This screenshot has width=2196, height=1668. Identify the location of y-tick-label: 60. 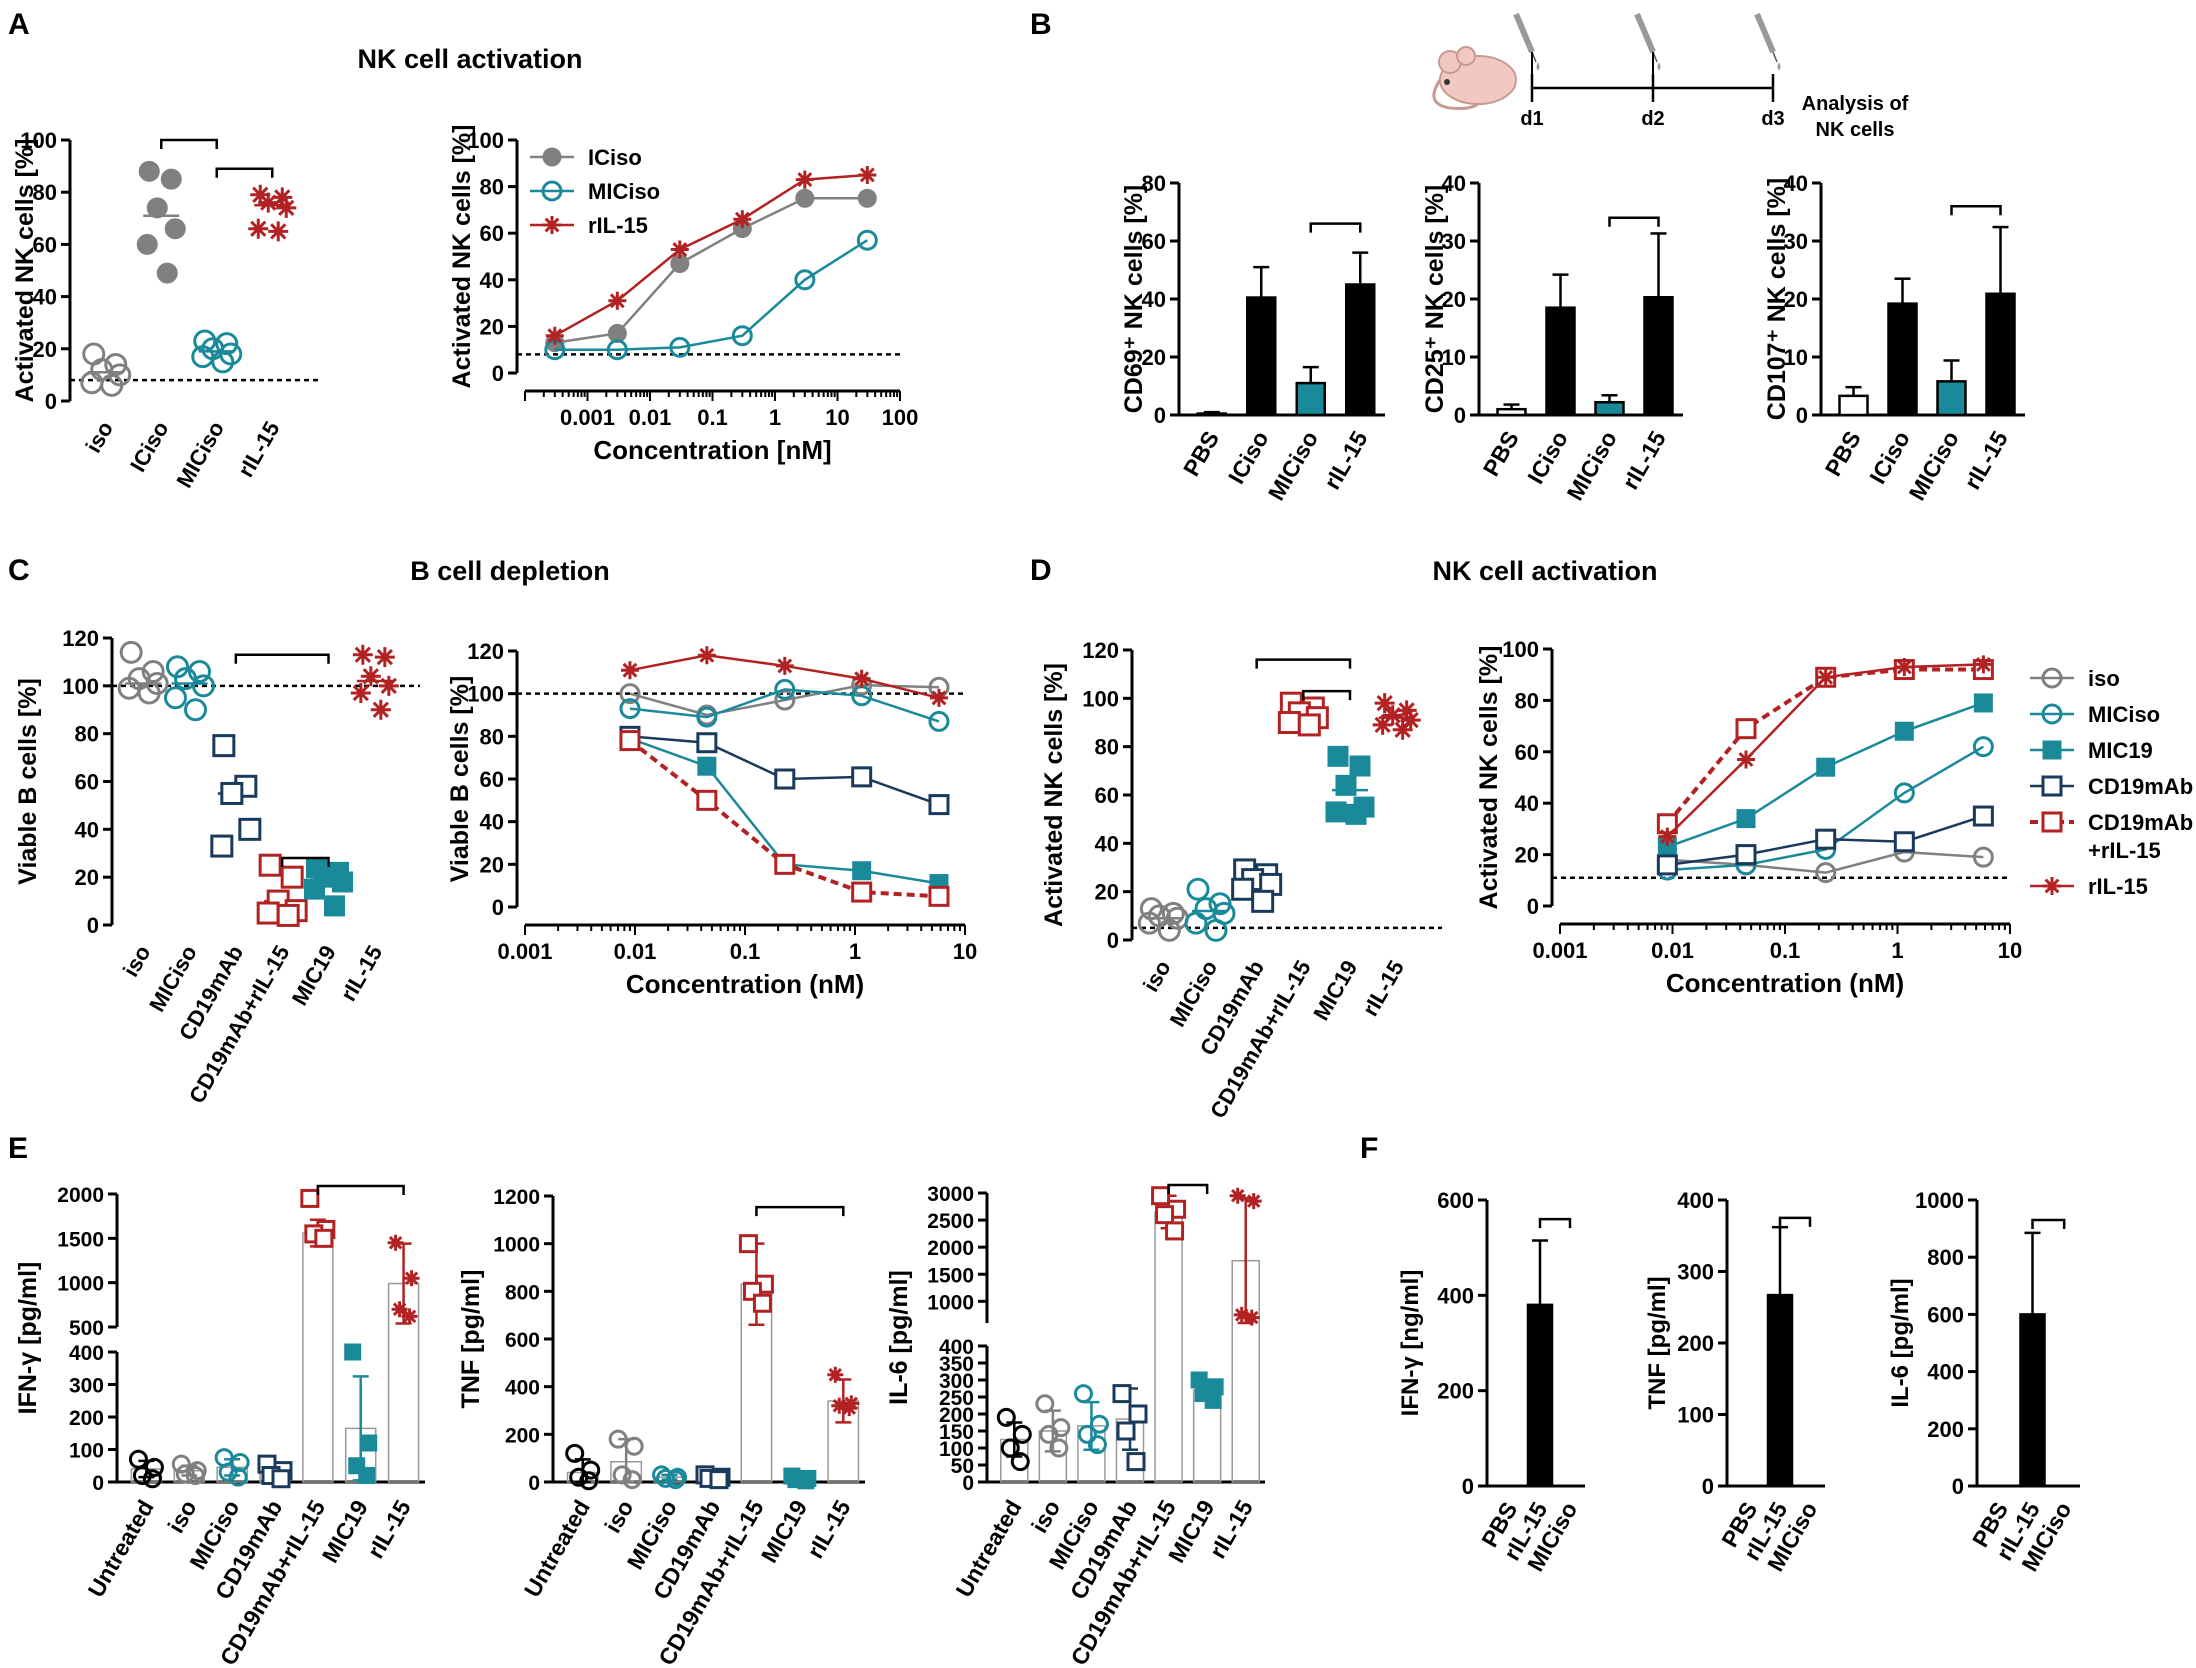
(1154, 241).